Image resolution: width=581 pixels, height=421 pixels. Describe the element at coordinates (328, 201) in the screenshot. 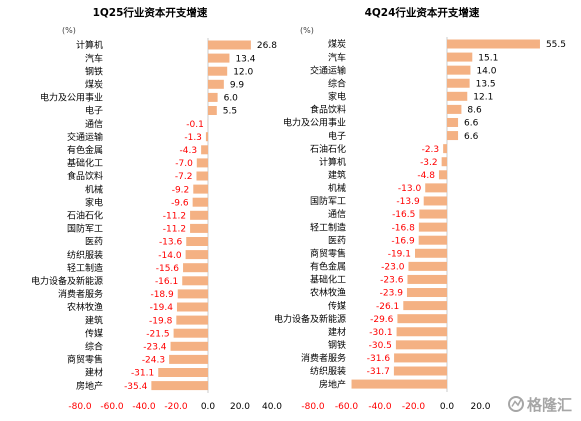

I see `right-chart-category-label: 国防军工` at that location.